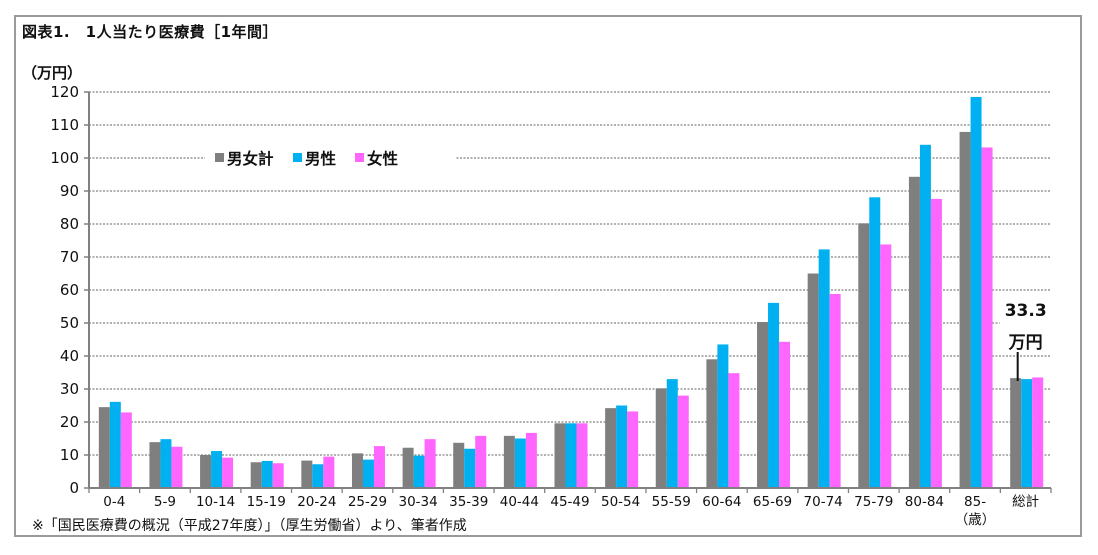  What do you see at coordinates (249, 526) in the screenshot?
I see `source-footnote: ※「国民医療費の概況（平成27年度）」（厚生労働省）より、筆者作成` at bounding box center [249, 526].